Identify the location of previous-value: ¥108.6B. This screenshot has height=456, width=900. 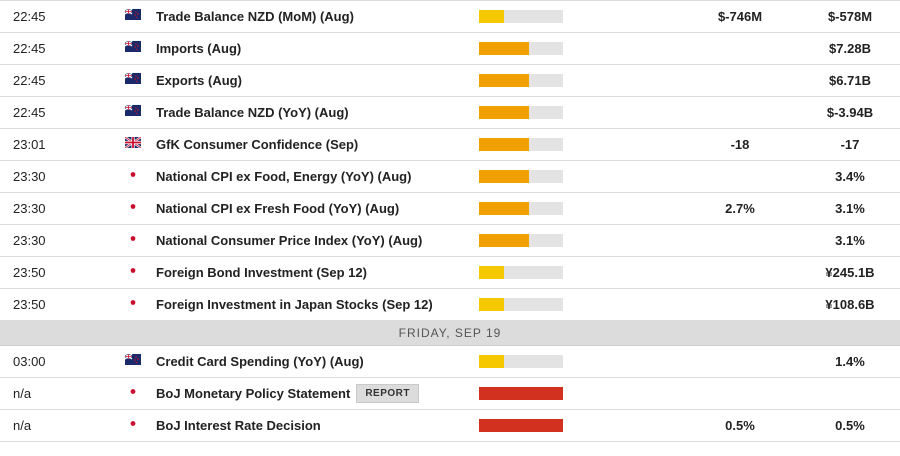
(850, 304).